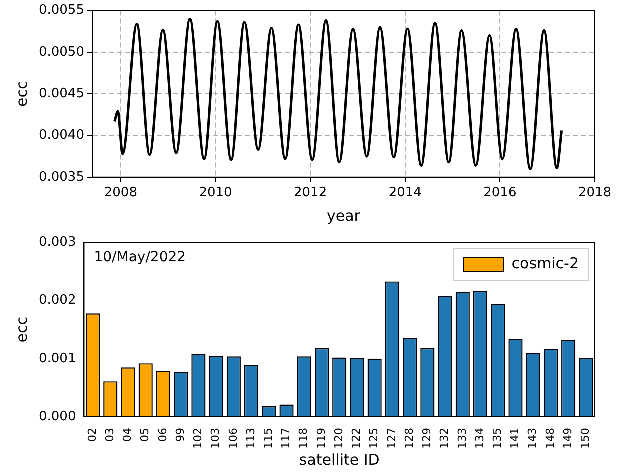 The image size is (631, 472). I want to click on legend-label: cosmic-2, so click(546, 263).